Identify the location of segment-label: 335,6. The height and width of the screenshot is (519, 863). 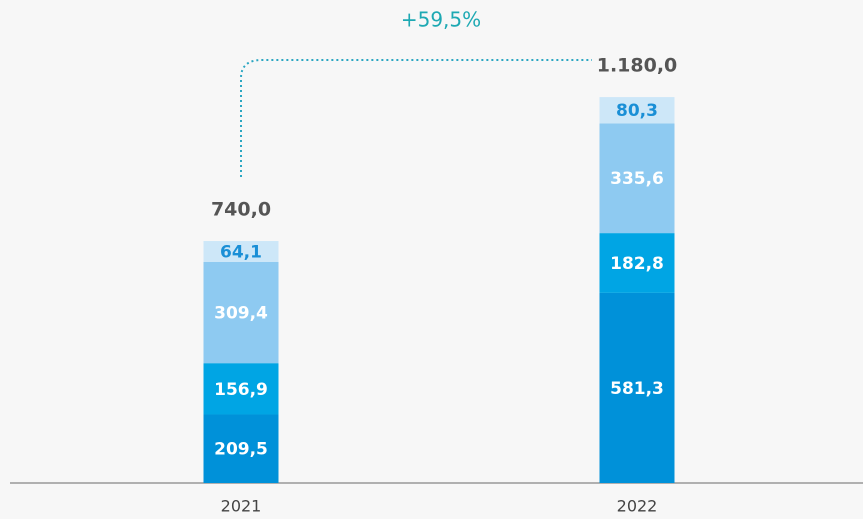
(637, 179).